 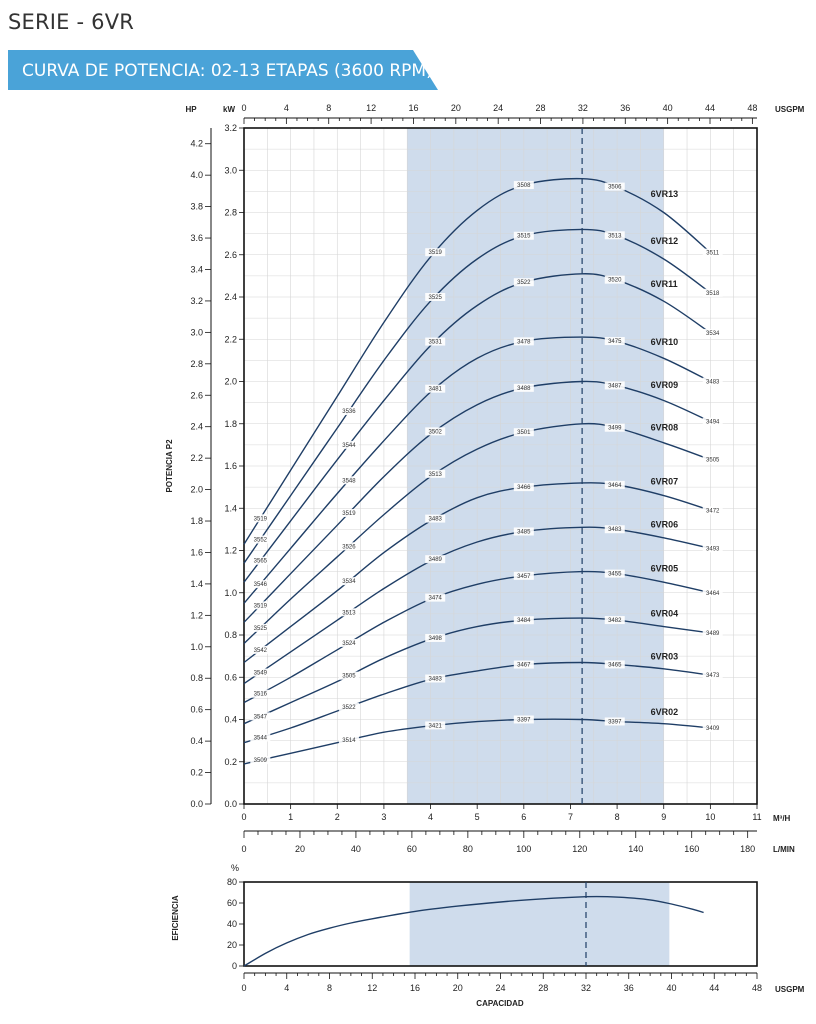 I want to click on kw-tick-label: 3.2, so click(x=230, y=128).